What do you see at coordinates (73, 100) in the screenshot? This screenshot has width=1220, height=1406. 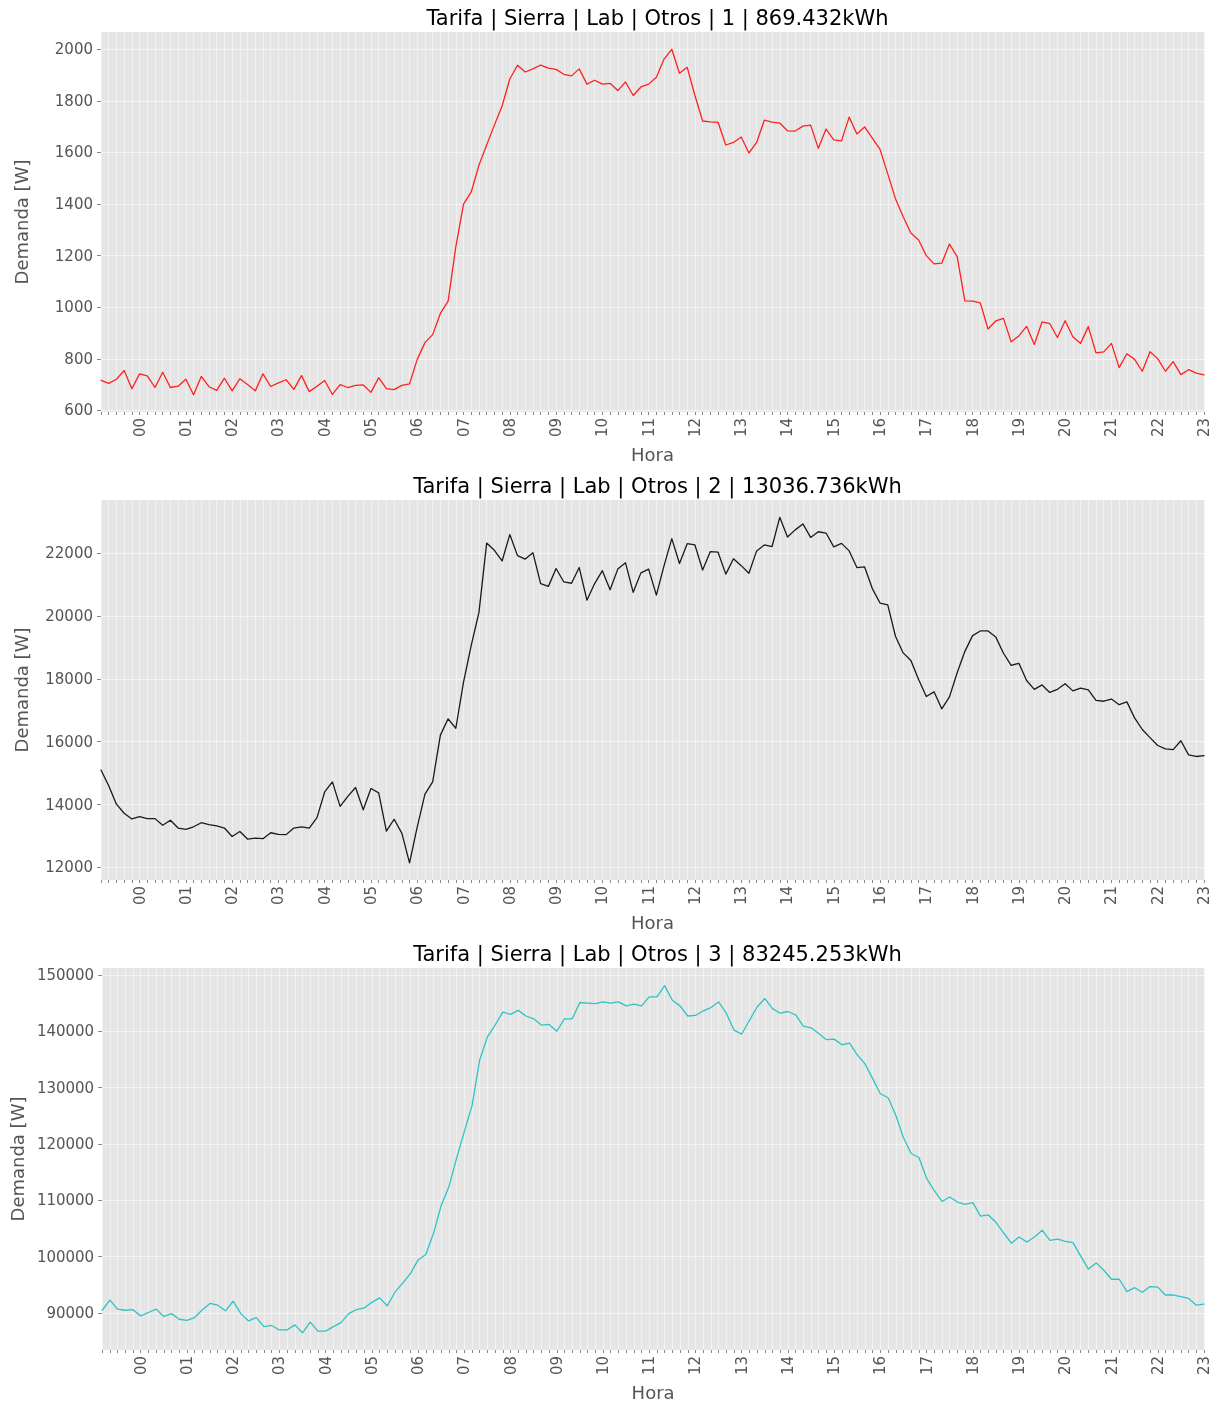 I see `y-tick-label: 1800` at bounding box center [73, 100].